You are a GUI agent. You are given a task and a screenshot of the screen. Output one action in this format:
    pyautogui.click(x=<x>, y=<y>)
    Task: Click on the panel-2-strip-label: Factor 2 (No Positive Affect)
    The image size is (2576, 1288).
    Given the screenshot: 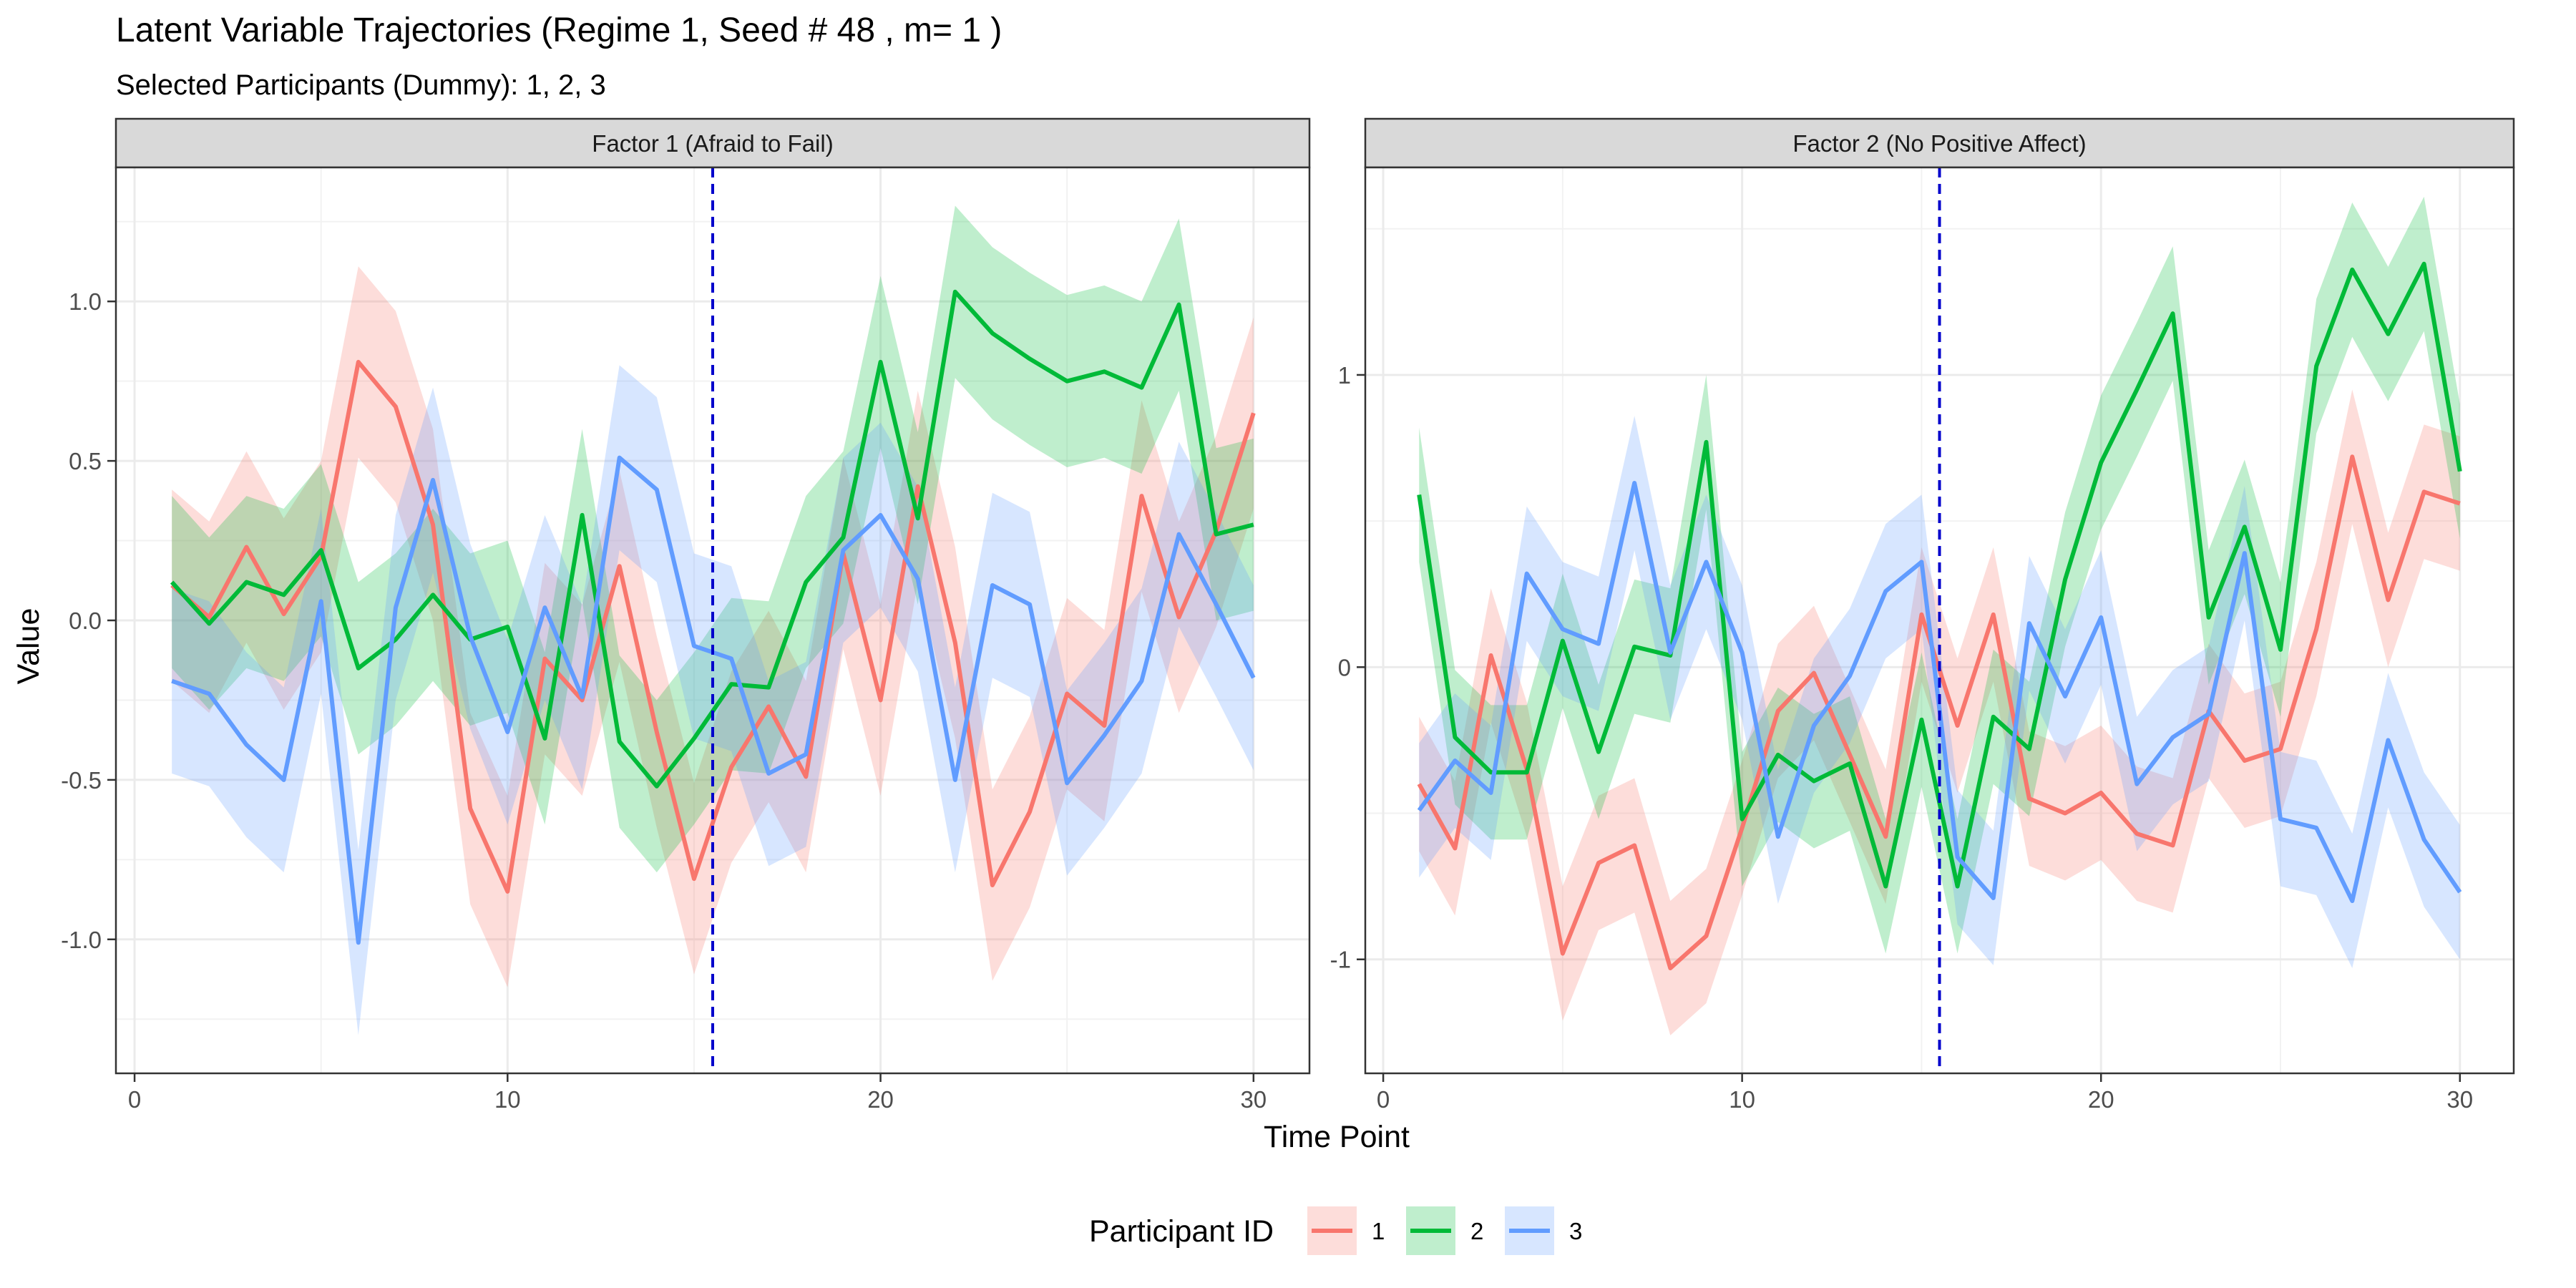 What is the action you would take?
    pyautogui.click(x=1939, y=143)
    